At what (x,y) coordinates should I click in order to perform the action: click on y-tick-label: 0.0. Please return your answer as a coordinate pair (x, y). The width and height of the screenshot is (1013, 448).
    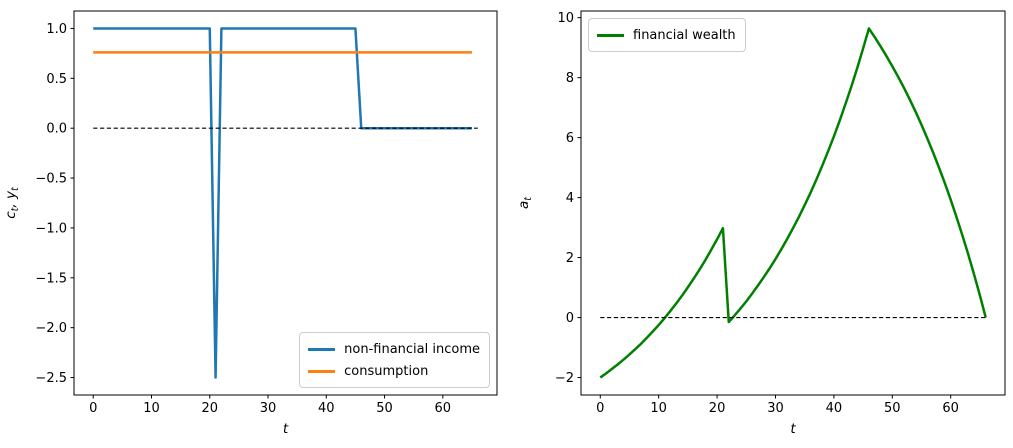
    Looking at the image, I should click on (56, 129).